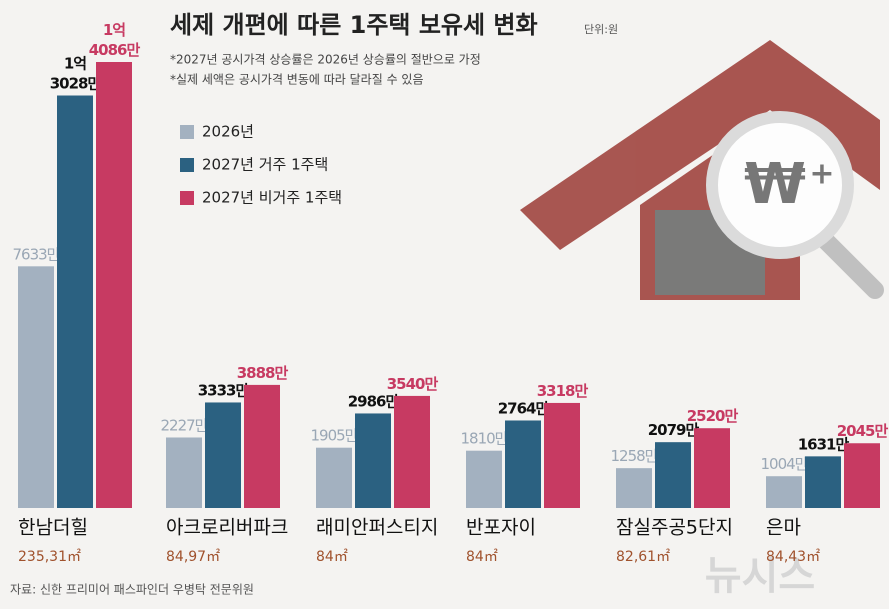 Image resolution: width=889 pixels, height=609 pixels. What do you see at coordinates (563, 390) in the screenshot?
I see `value-label: 3318만` at bounding box center [563, 390].